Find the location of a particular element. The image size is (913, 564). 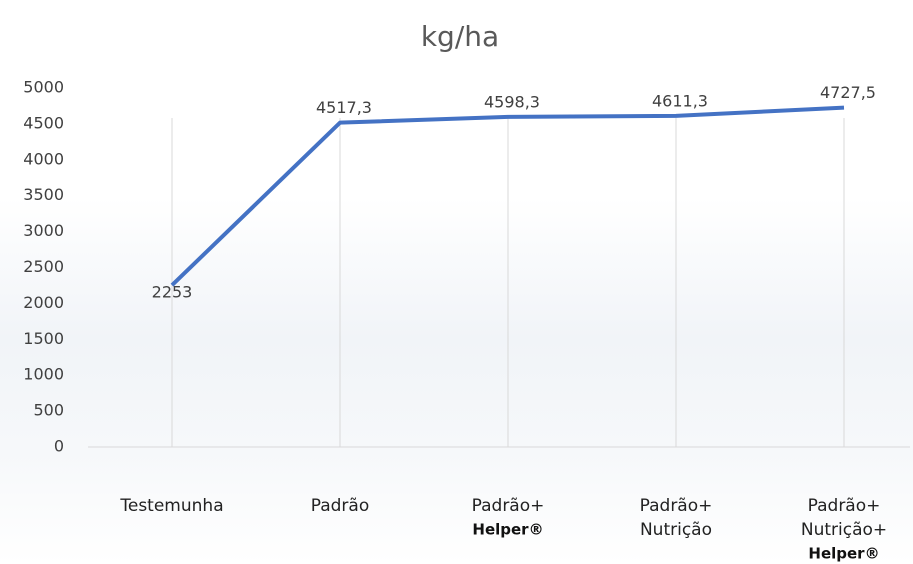

y-tick-label: 500 is located at coordinates (48, 410).